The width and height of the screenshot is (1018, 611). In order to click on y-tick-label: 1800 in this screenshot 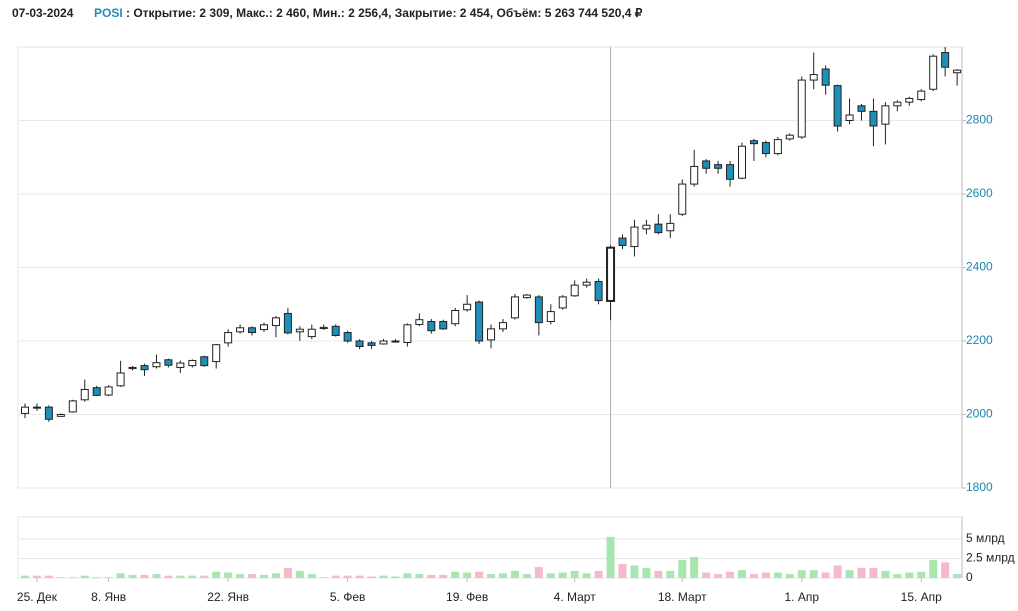, I will do `click(979, 487)`.